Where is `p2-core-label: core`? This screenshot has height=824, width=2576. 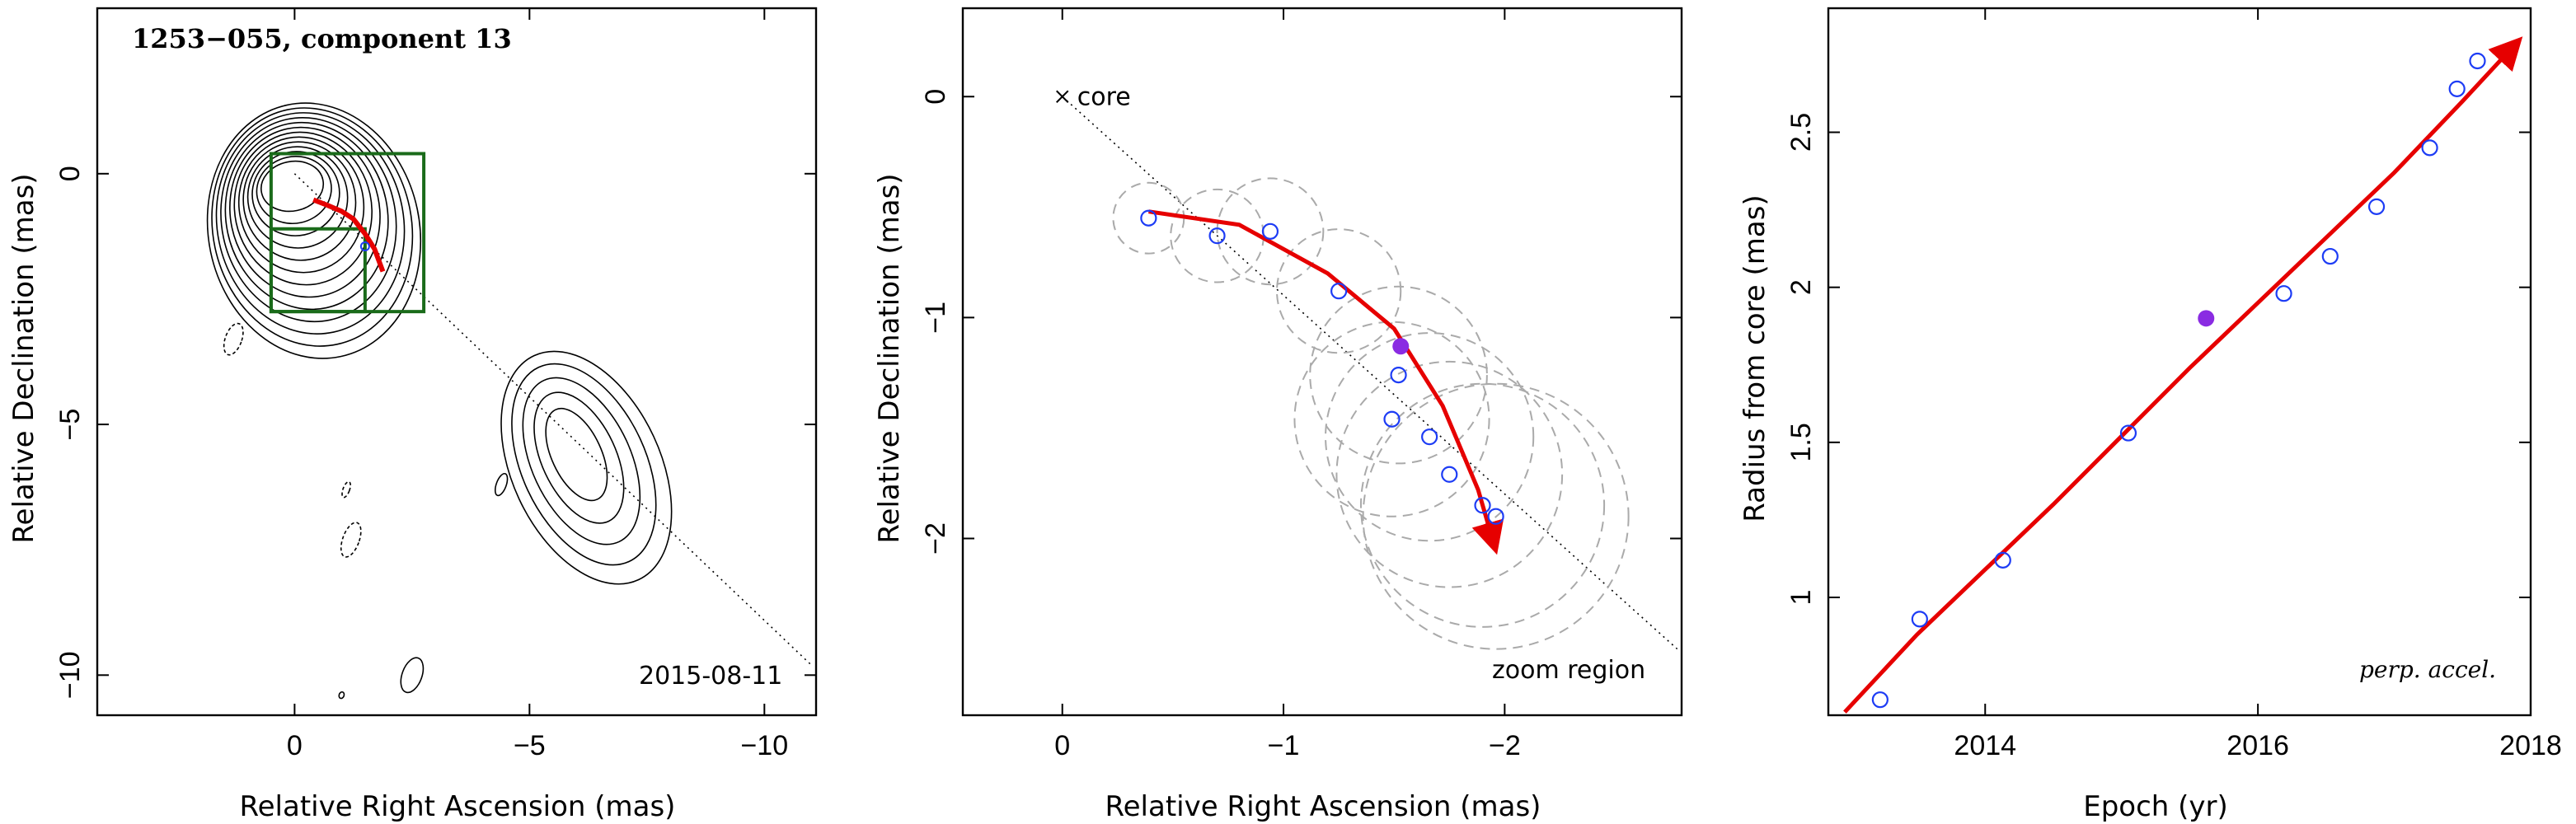
p2-core-label: core is located at coordinates (1104, 96).